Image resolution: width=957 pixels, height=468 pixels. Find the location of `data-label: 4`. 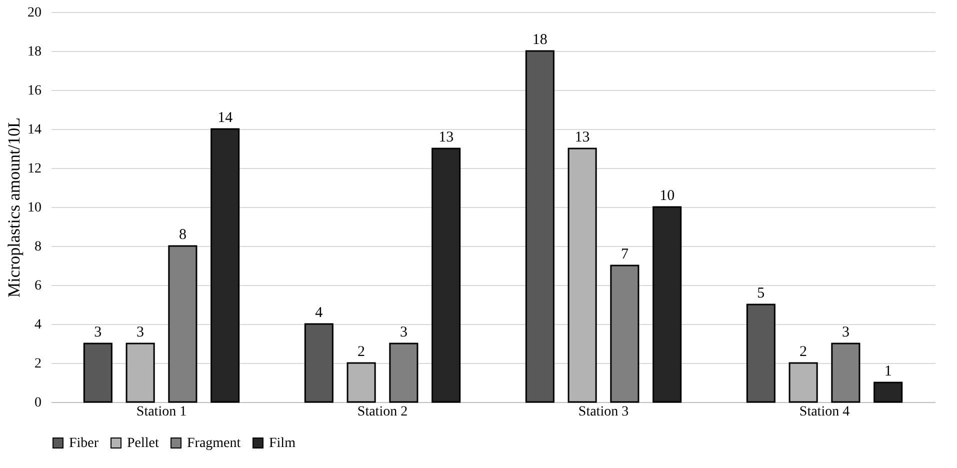

data-label: 4 is located at coordinates (319, 313).